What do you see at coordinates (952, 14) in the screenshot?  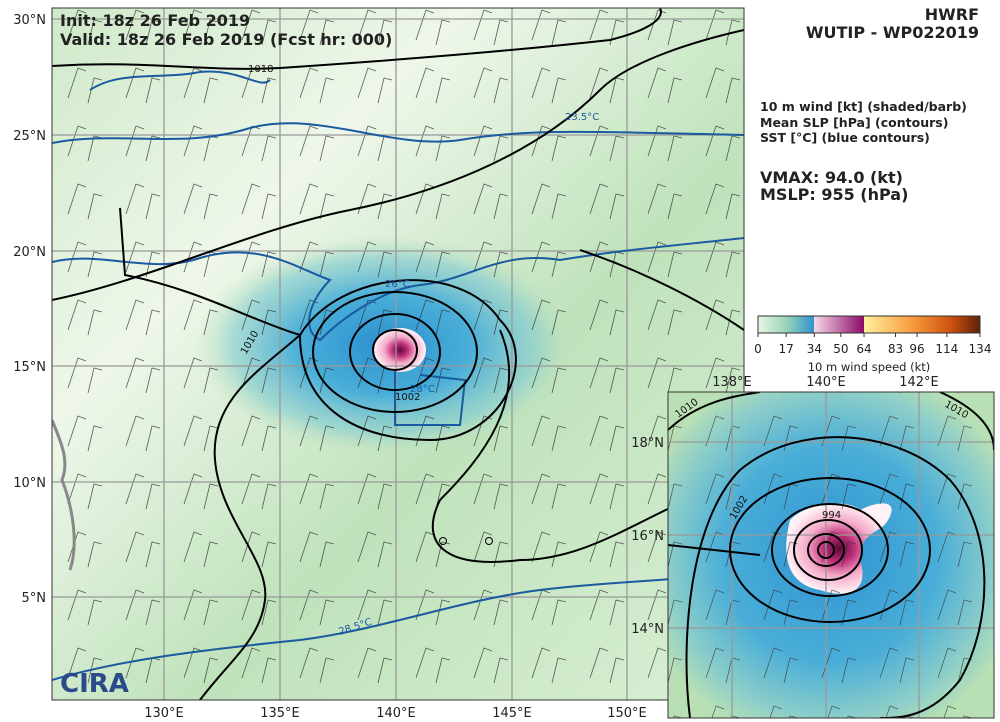 I see `model-name: HWRF` at bounding box center [952, 14].